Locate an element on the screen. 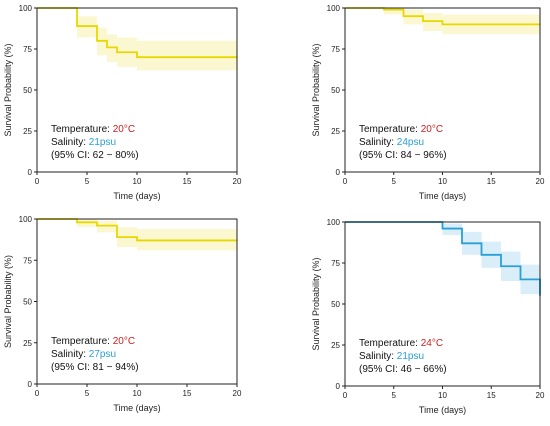  ci-annotation: (95% CI: 62 − 80%) is located at coordinates (95, 155).